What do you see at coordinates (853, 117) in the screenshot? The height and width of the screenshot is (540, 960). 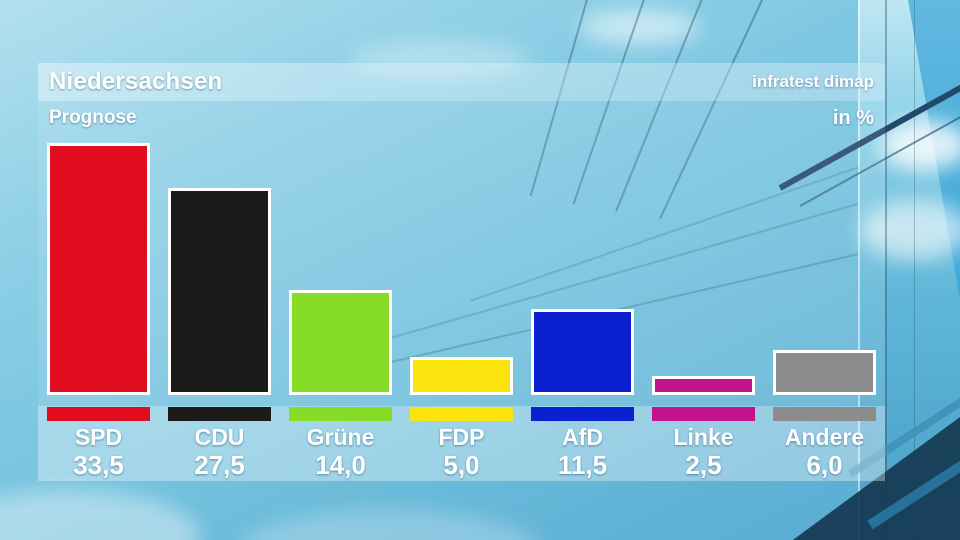 I see `unit-label: in %` at bounding box center [853, 117].